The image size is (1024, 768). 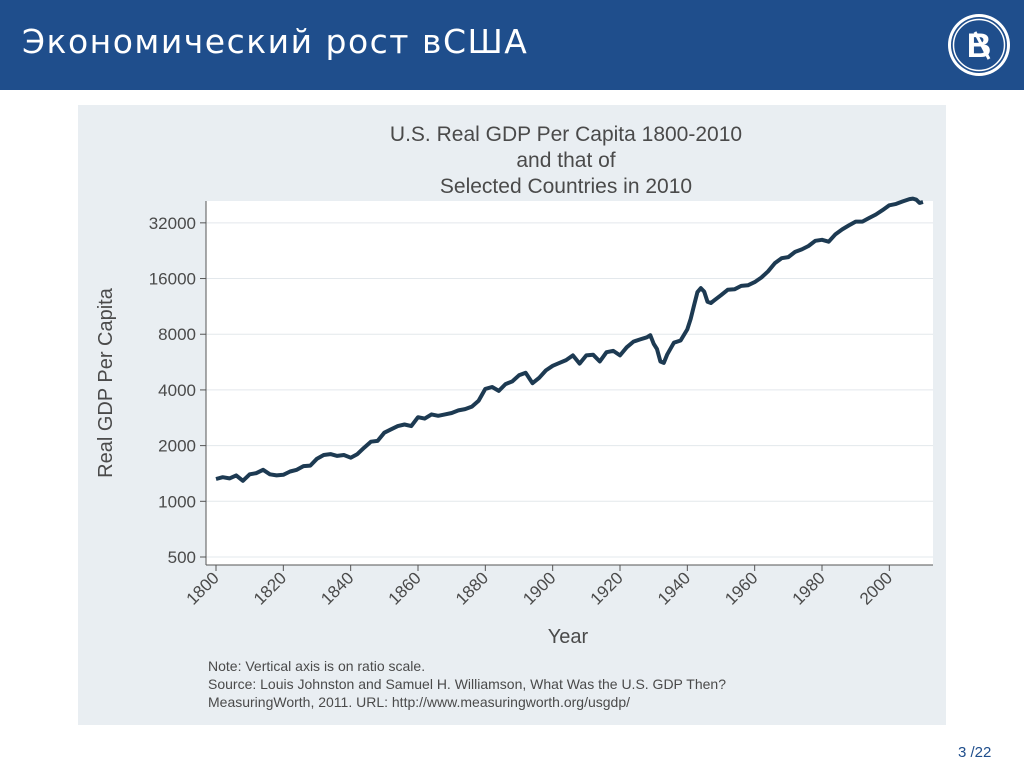 I want to click on x-tick-label: 1980, so click(x=809, y=588).